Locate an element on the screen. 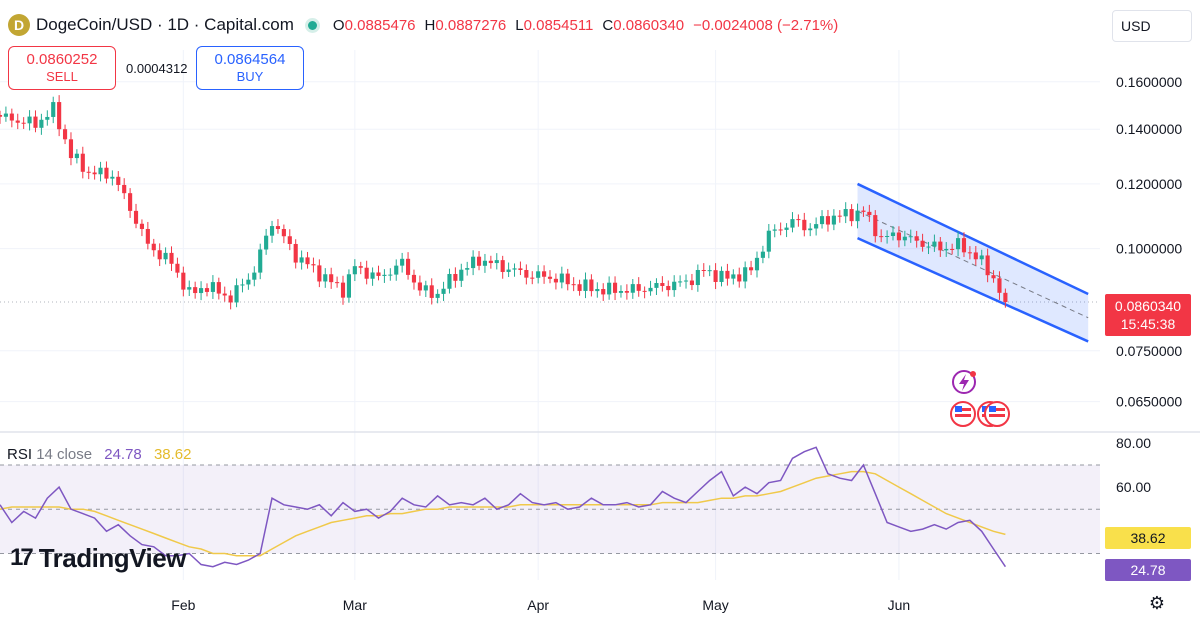  currency-selector: USD is located at coordinates (1152, 26).